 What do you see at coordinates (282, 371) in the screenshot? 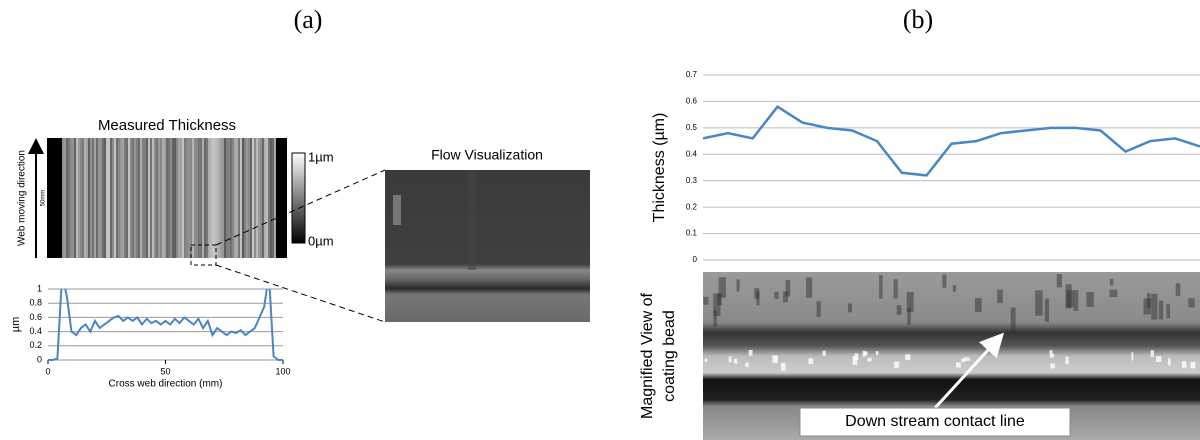
I see `x-tick-label: 100` at bounding box center [282, 371].